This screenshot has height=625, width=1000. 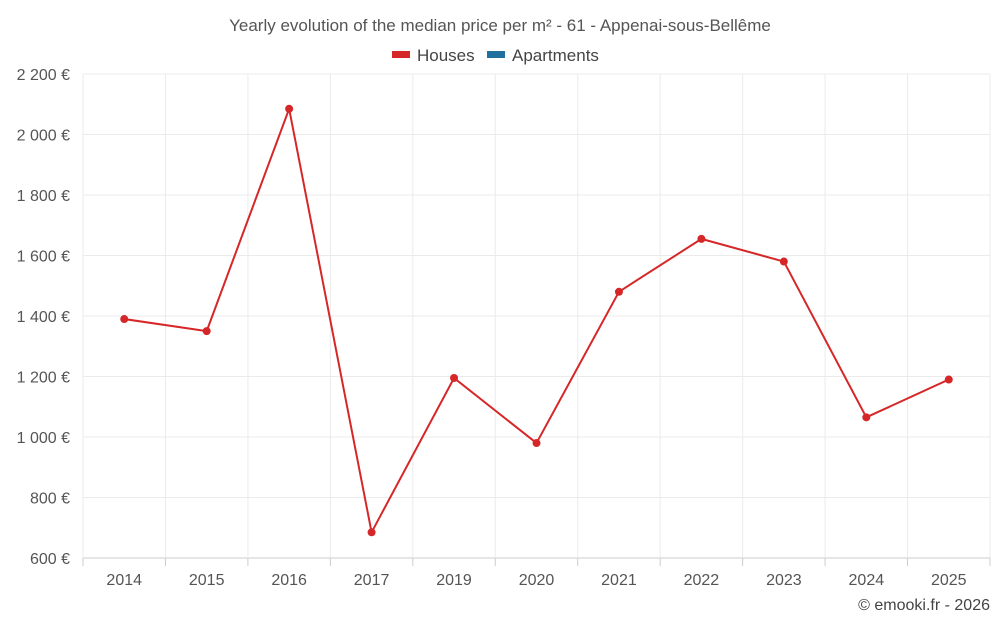 I want to click on x-tick-label: 2016, so click(x=289, y=580).